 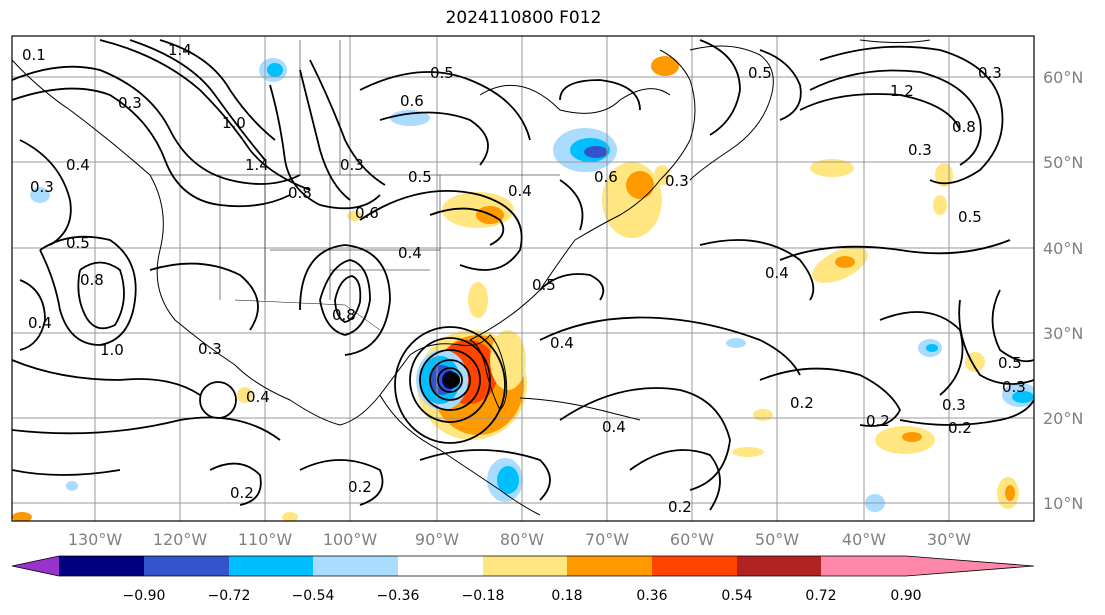 I want to click on svg-text: 50°N, so click(x=1063, y=162).